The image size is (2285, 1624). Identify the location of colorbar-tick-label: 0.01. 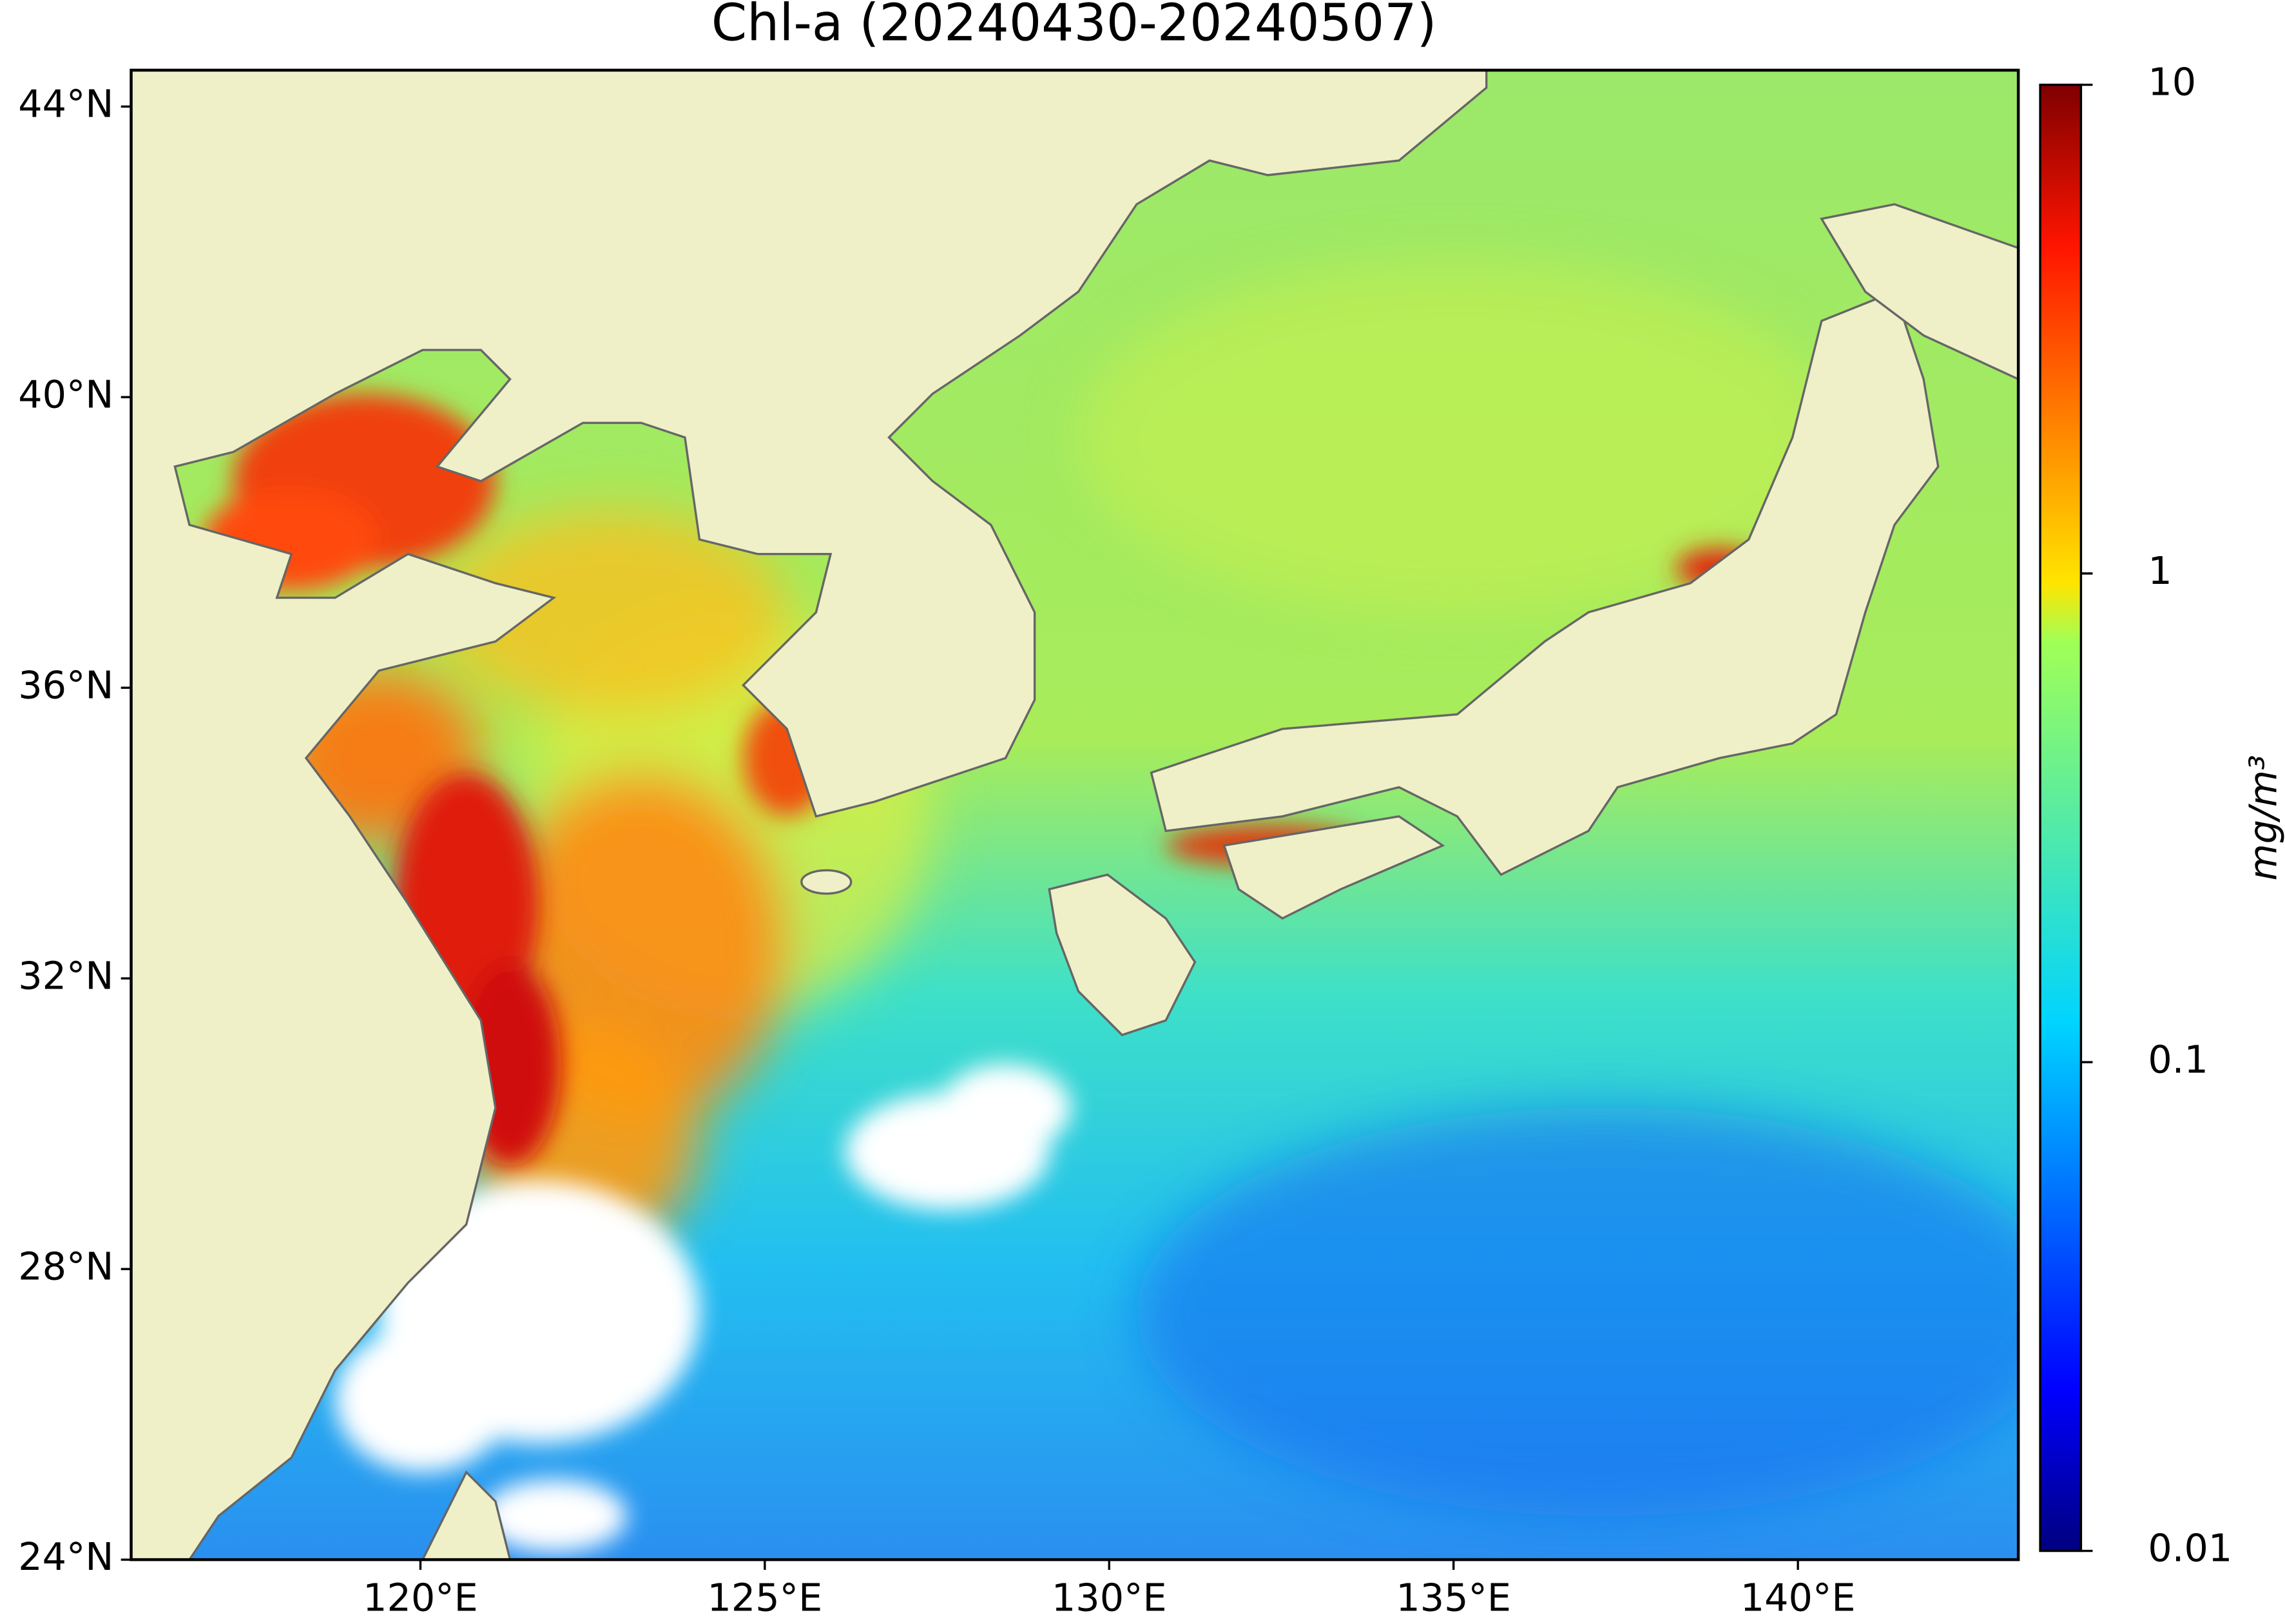
(2190, 1549).